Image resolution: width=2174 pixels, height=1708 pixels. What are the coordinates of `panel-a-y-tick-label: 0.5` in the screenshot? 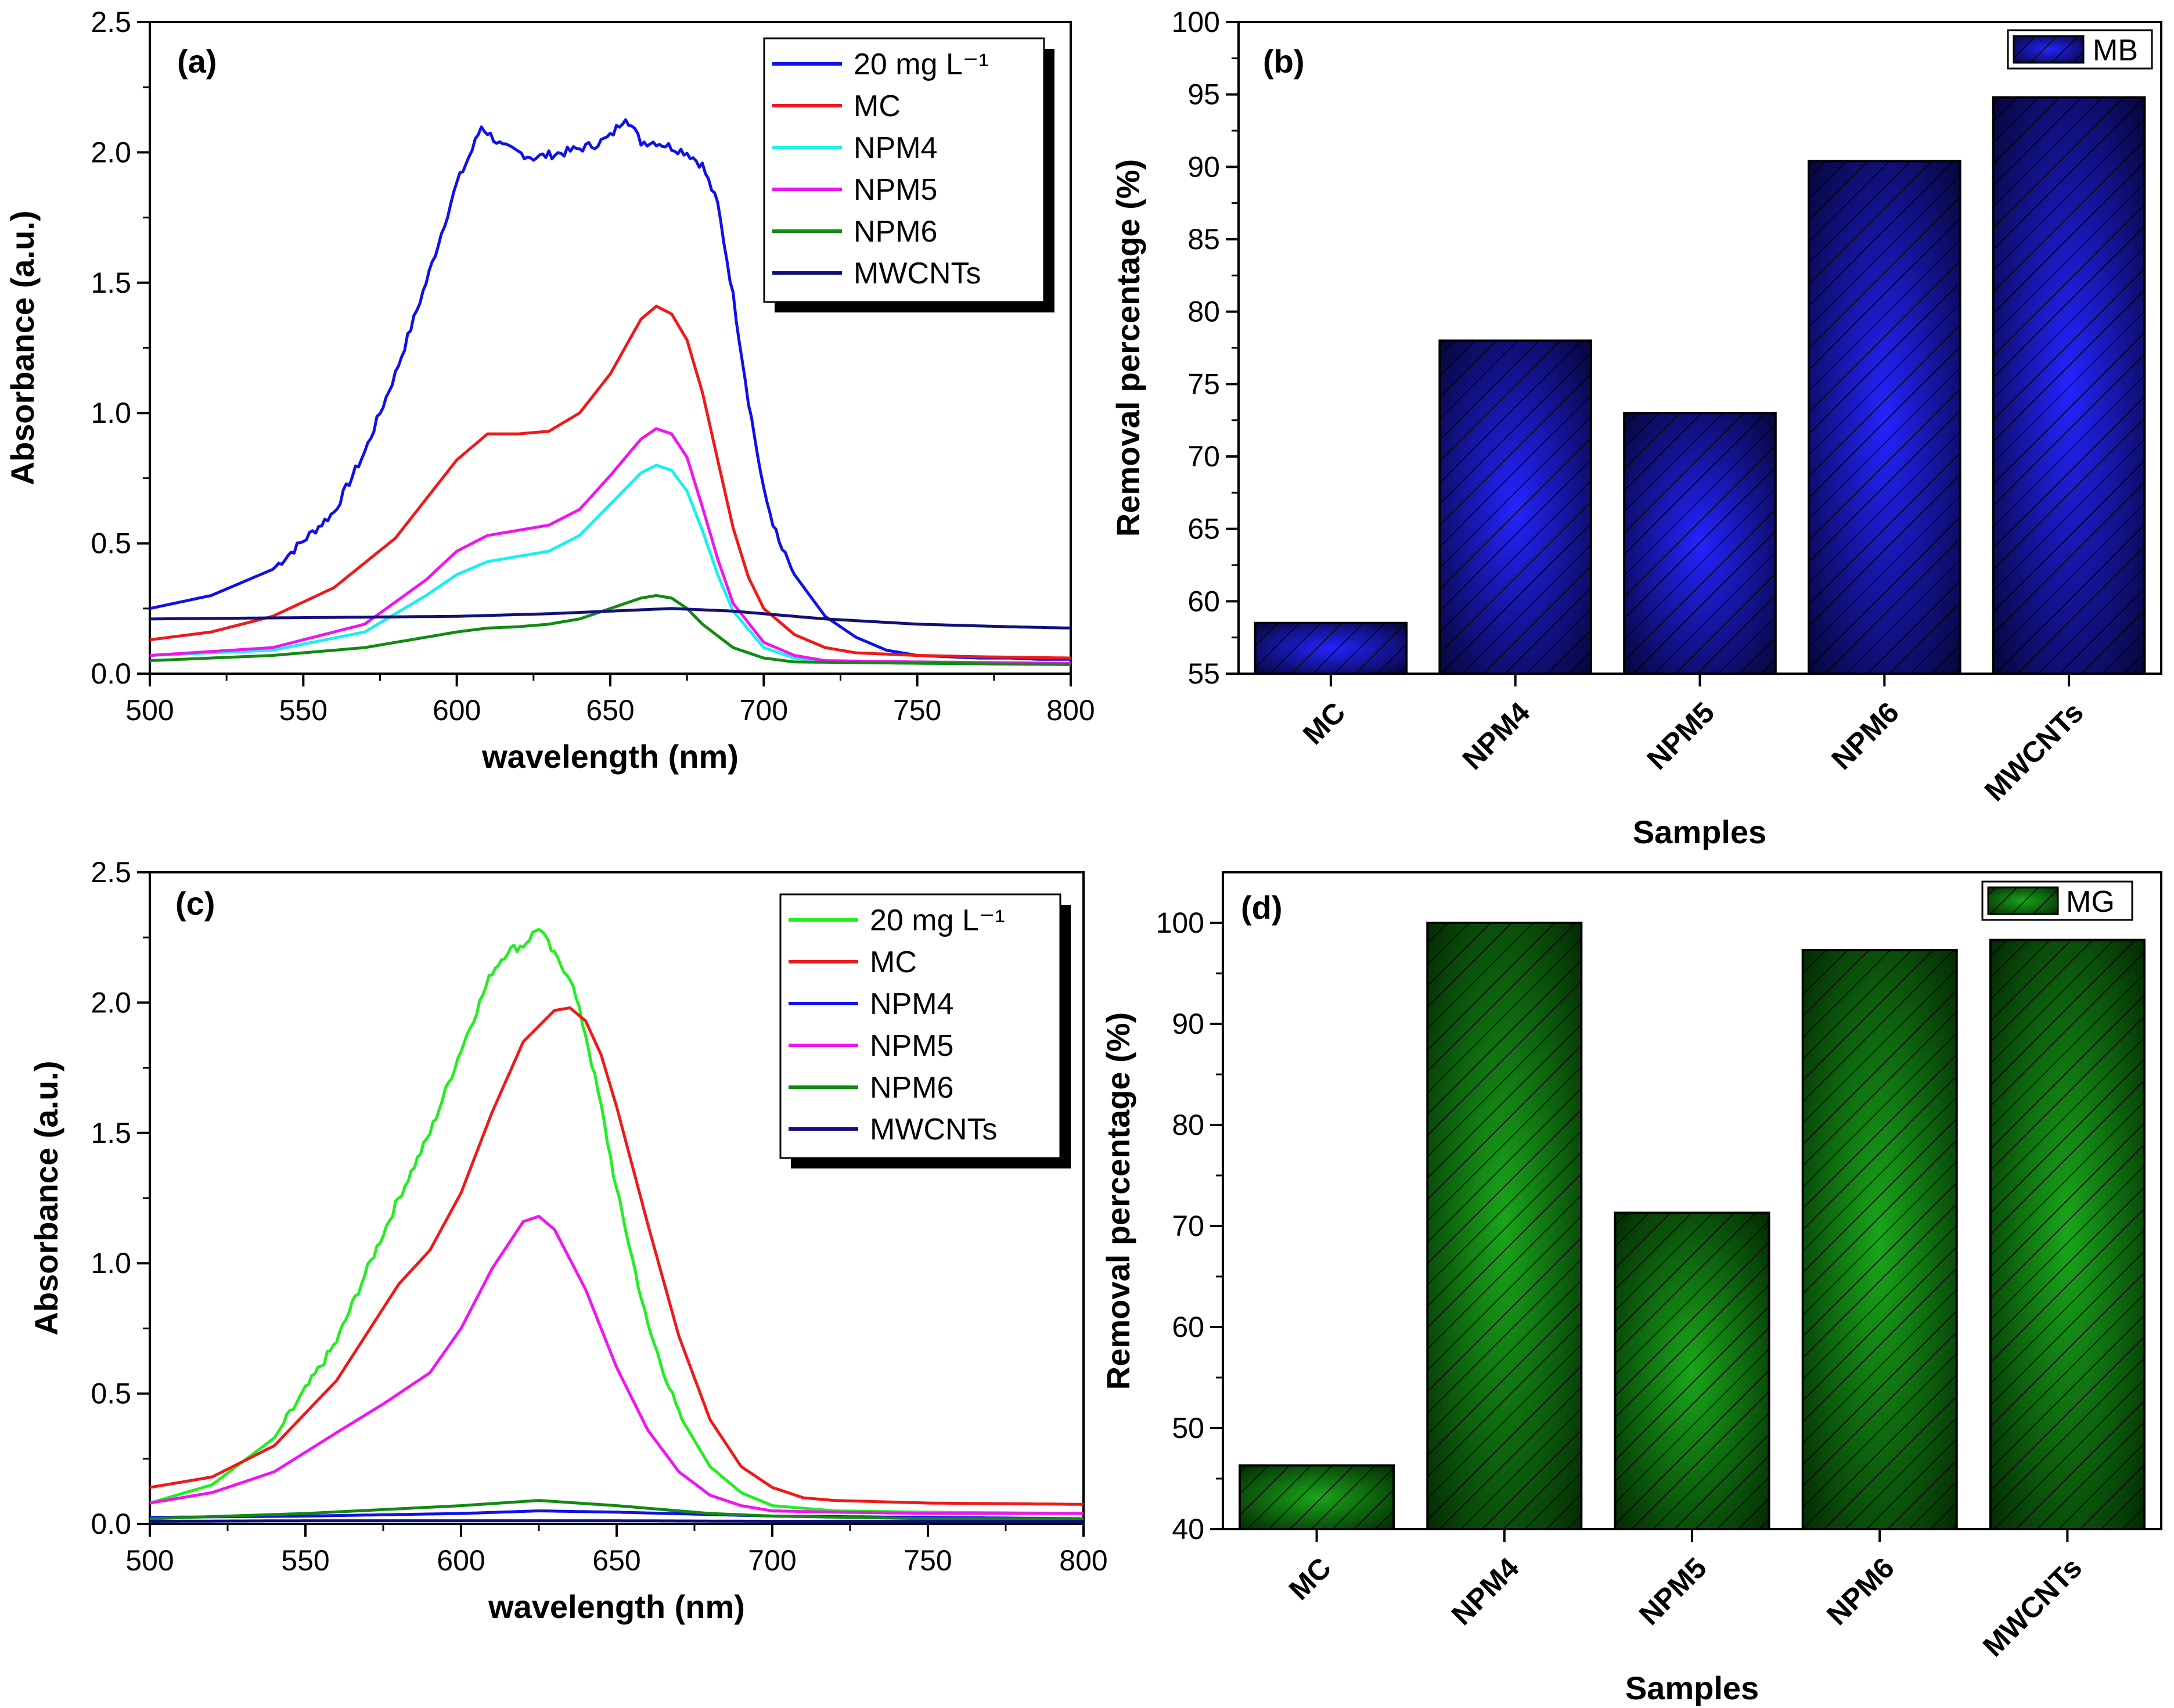 It's located at (111, 543).